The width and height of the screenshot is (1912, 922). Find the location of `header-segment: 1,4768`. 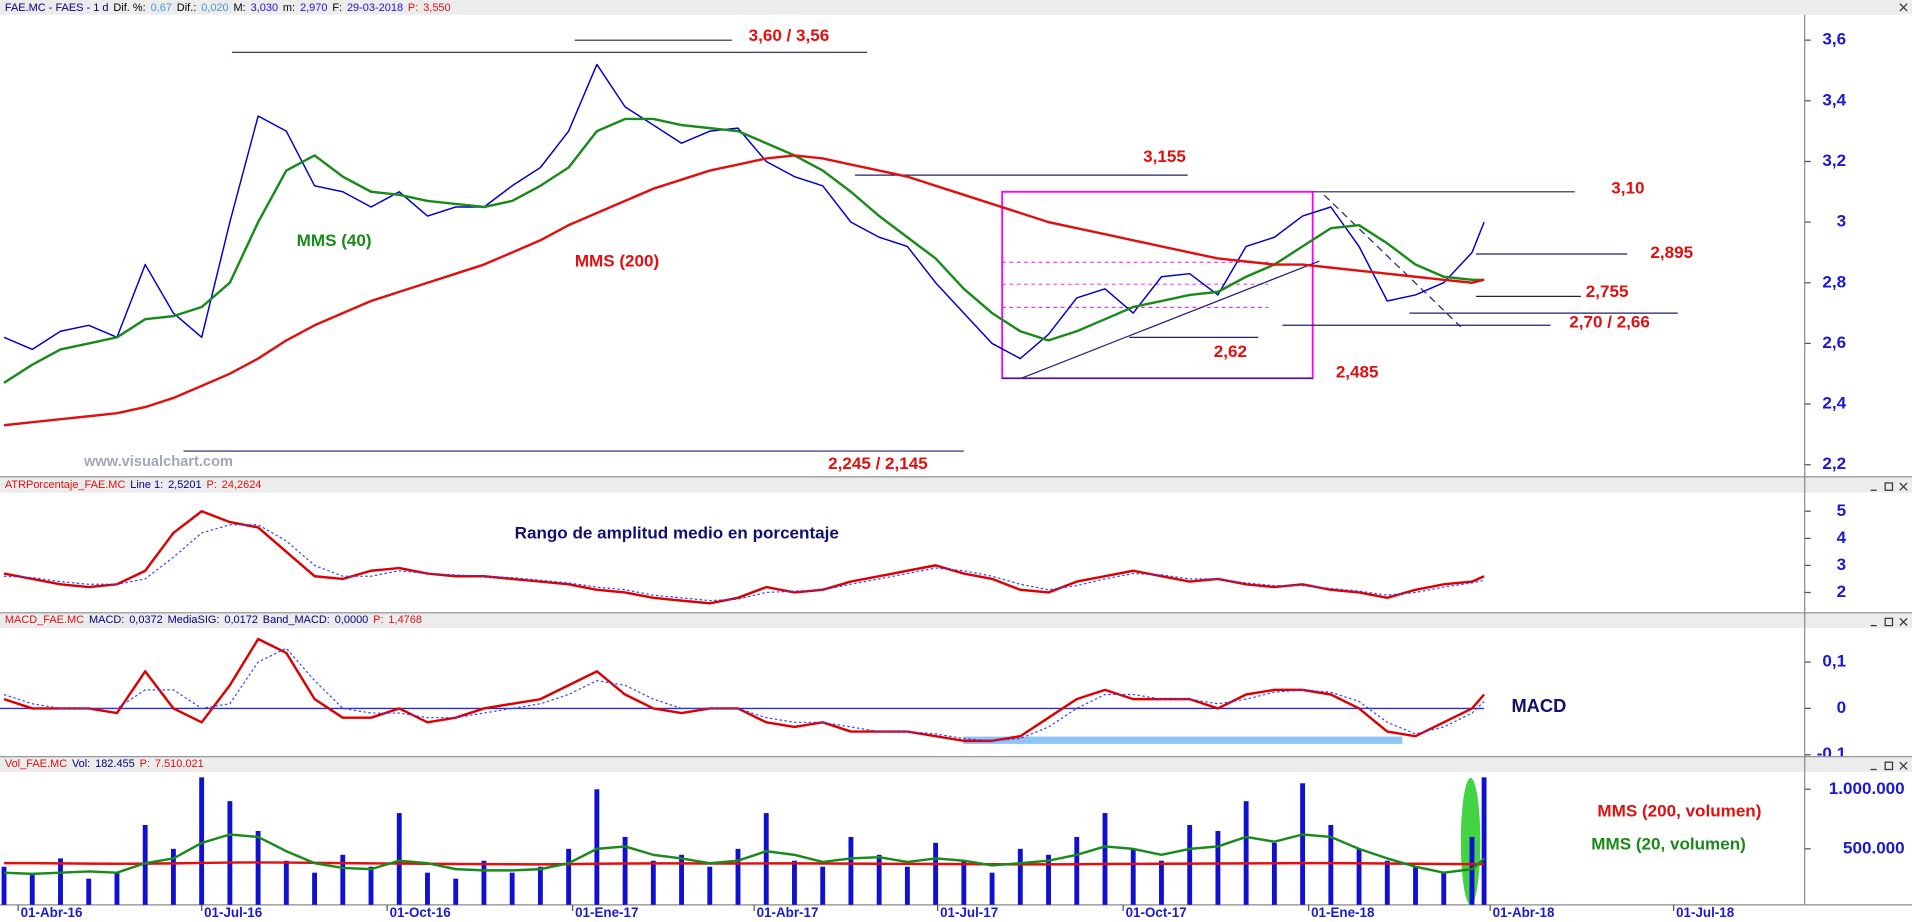

header-segment: 1,4768 is located at coordinates (405, 620).